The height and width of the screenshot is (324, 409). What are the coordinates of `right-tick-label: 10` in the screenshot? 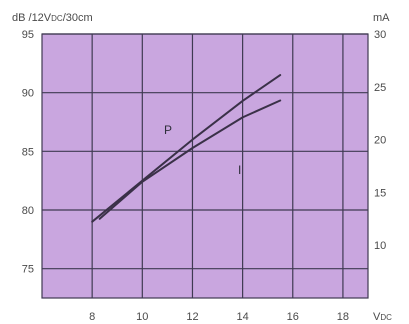 It's located at (380, 246).